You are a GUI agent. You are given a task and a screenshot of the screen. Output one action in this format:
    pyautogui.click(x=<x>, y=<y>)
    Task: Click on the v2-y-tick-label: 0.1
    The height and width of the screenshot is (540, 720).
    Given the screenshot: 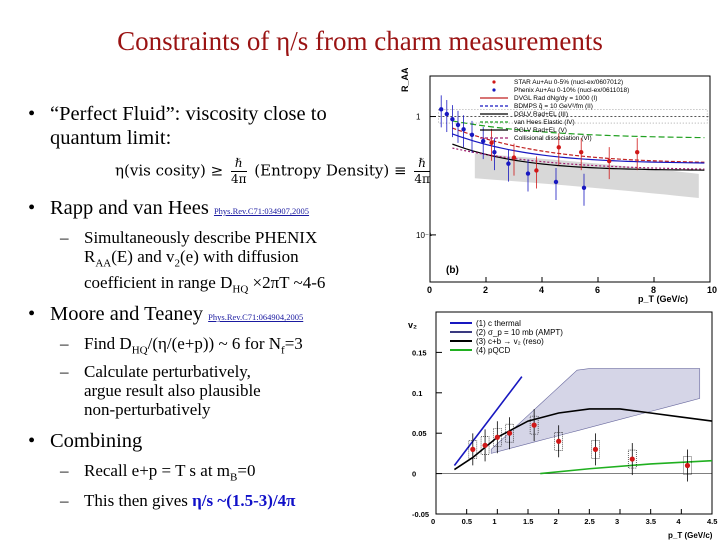 What is the action you would take?
    pyautogui.click(x=417, y=393)
    